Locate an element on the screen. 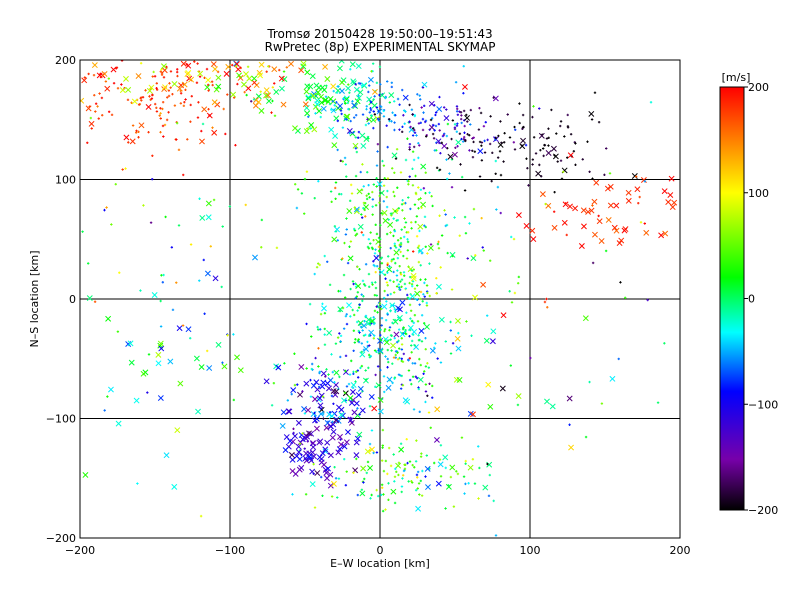  colorbar-unit-label: [m/s] is located at coordinates (736, 77).